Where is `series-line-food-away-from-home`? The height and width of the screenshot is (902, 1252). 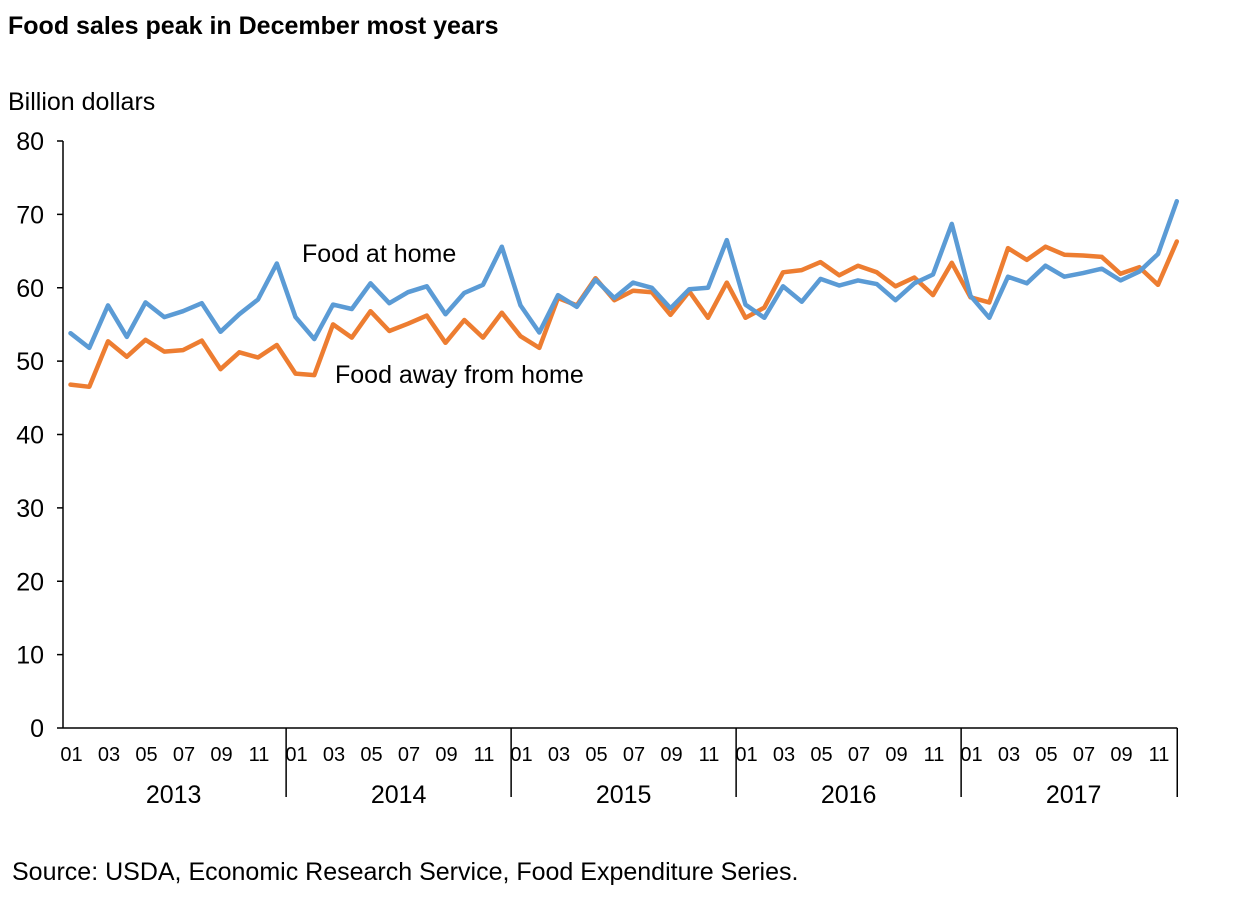
series-line-food-away-from-home is located at coordinates (624, 314).